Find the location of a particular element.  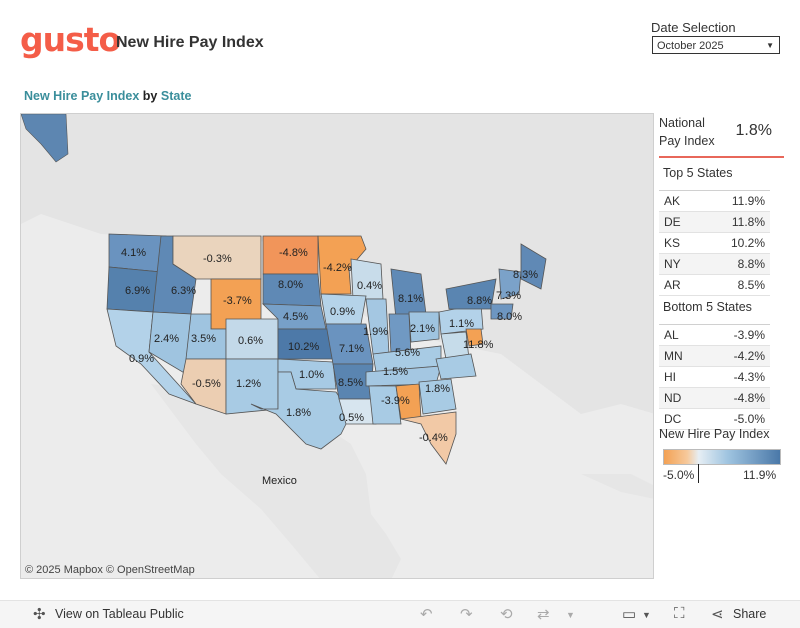

date-selection-dropdown: October 2025 ▼ is located at coordinates (716, 45).